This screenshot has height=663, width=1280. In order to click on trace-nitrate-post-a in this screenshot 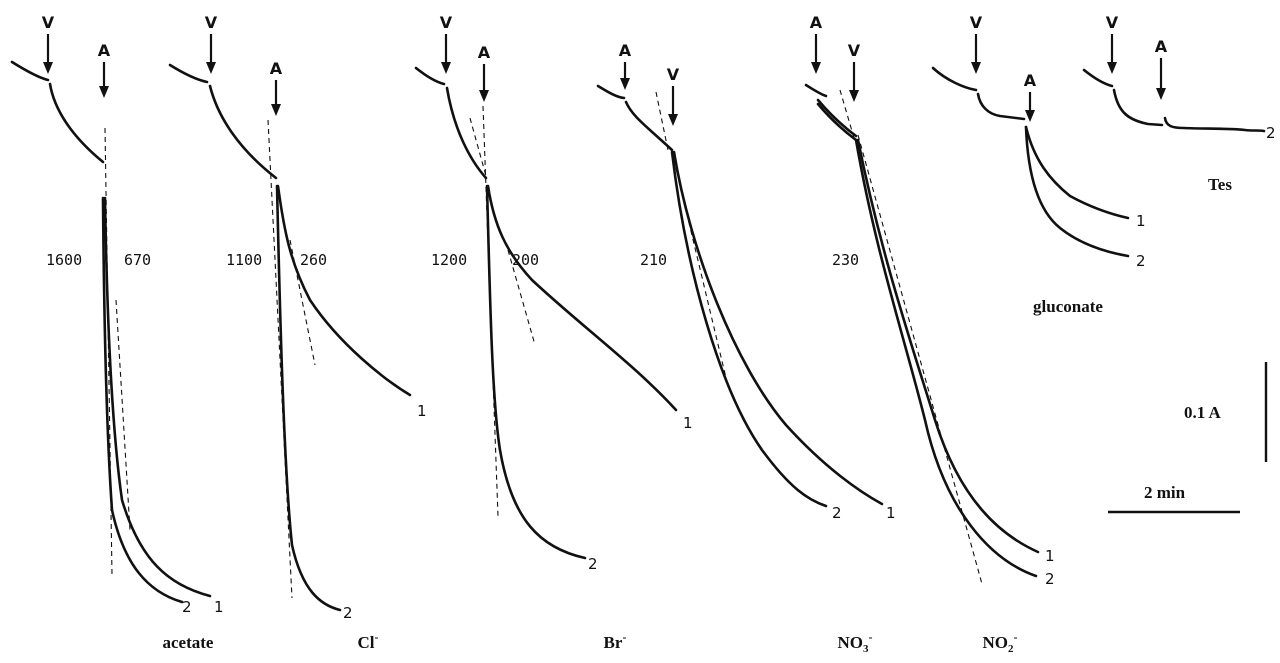, I will do `click(649, 126)`.